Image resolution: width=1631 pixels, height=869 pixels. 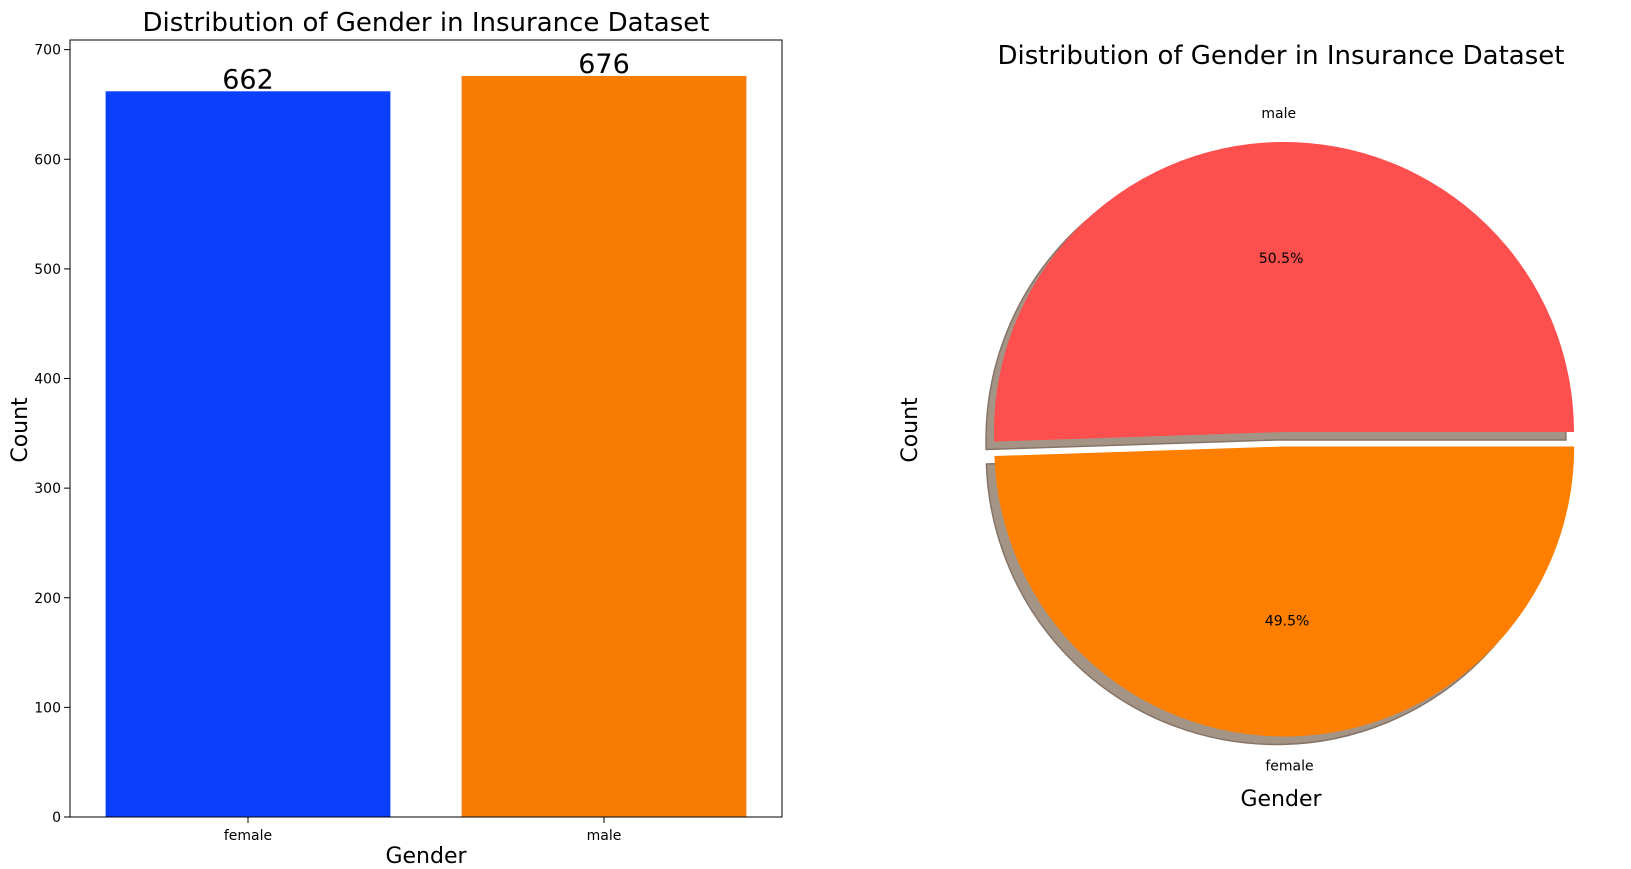 I want to click on pie-percent-label: 49.5%, so click(x=1287, y=621).